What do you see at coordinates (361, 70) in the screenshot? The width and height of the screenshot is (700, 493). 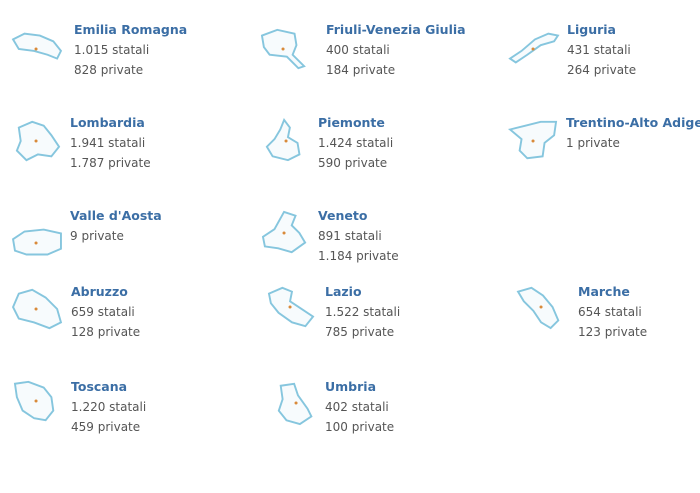 I see `region-count: 184 private` at bounding box center [361, 70].